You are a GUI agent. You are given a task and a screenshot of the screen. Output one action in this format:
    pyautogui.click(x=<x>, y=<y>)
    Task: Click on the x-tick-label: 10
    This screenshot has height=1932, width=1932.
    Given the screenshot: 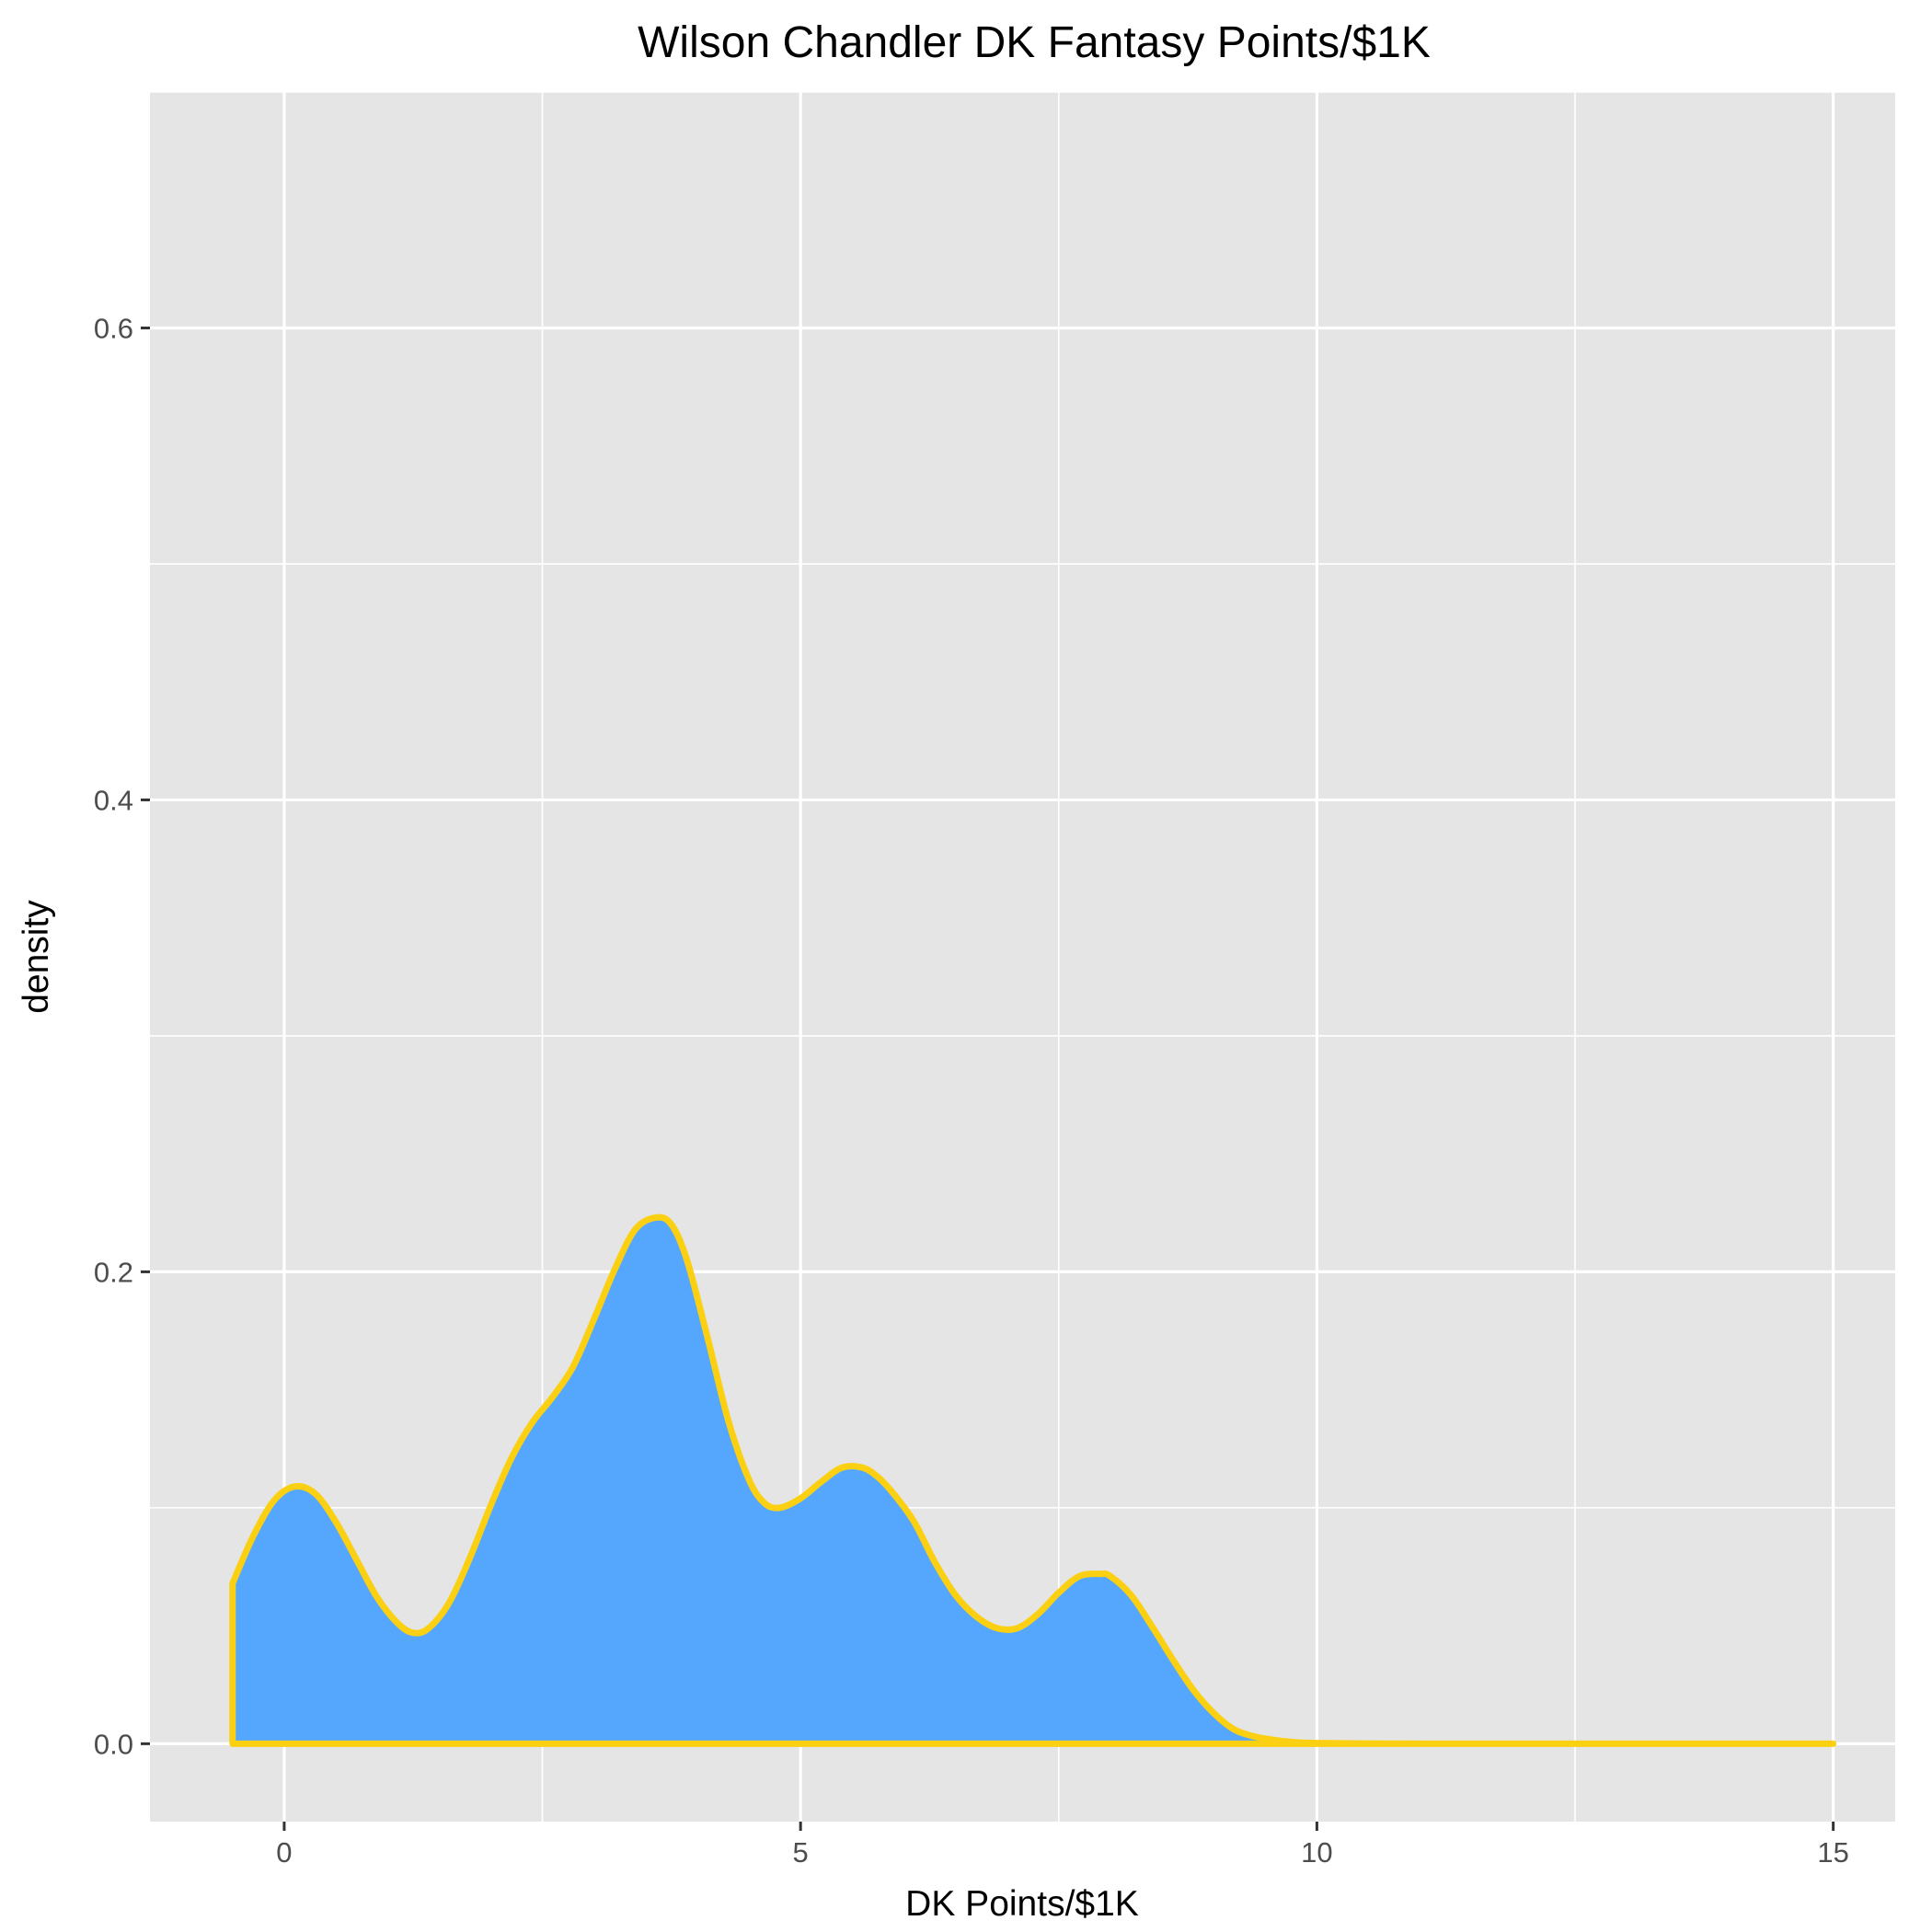 What is the action you would take?
    pyautogui.click(x=1316, y=1852)
    